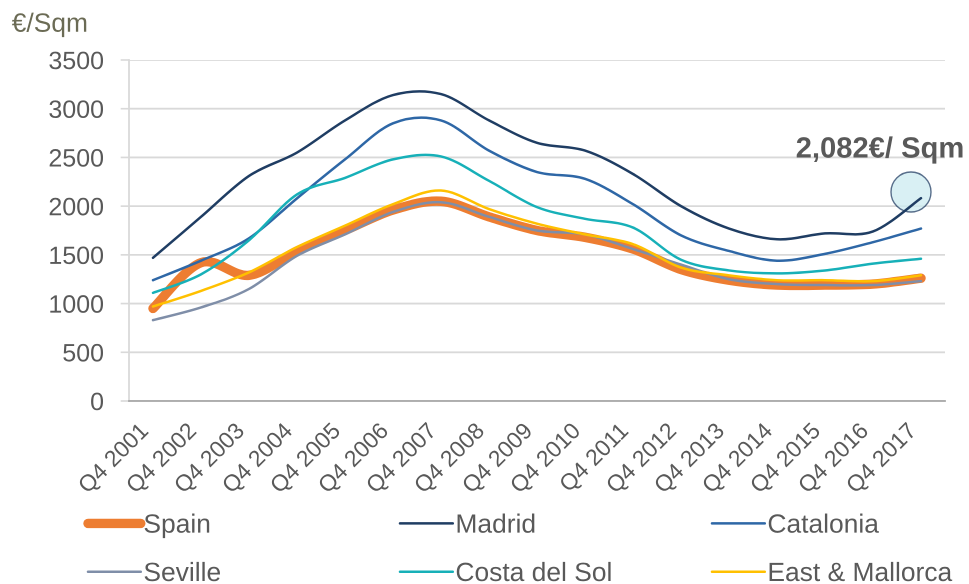  What do you see at coordinates (77, 158) in the screenshot?
I see `y-tick-label: 2500` at bounding box center [77, 158].